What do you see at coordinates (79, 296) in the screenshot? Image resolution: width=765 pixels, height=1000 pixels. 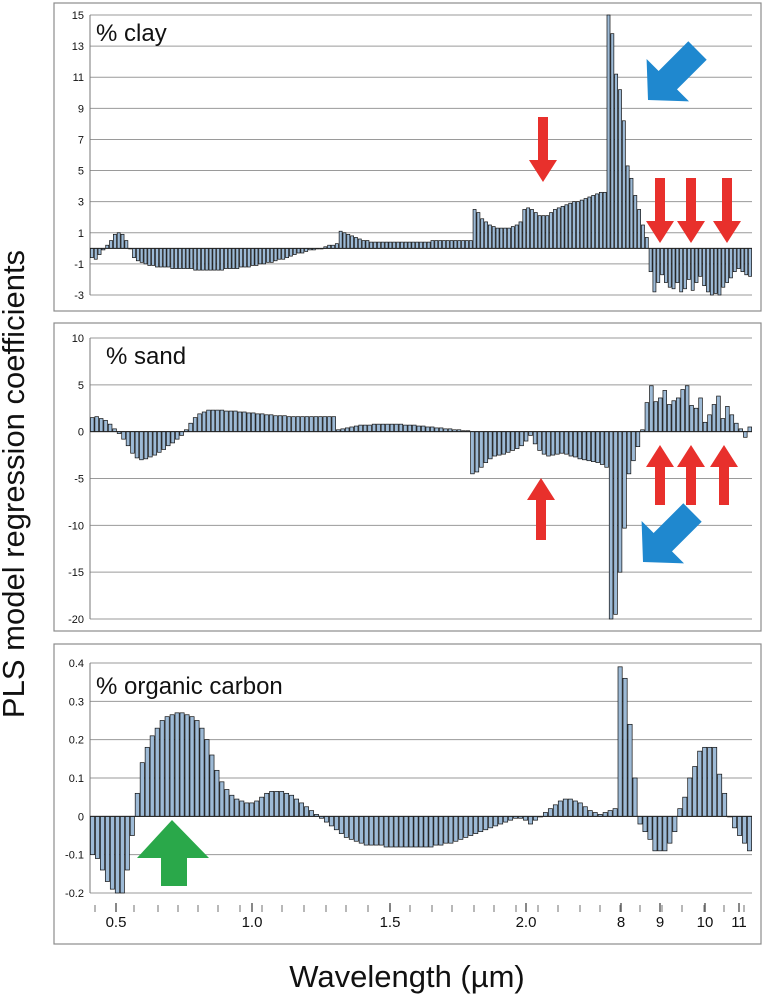 I see `y-tick-label: -3` at bounding box center [79, 296].